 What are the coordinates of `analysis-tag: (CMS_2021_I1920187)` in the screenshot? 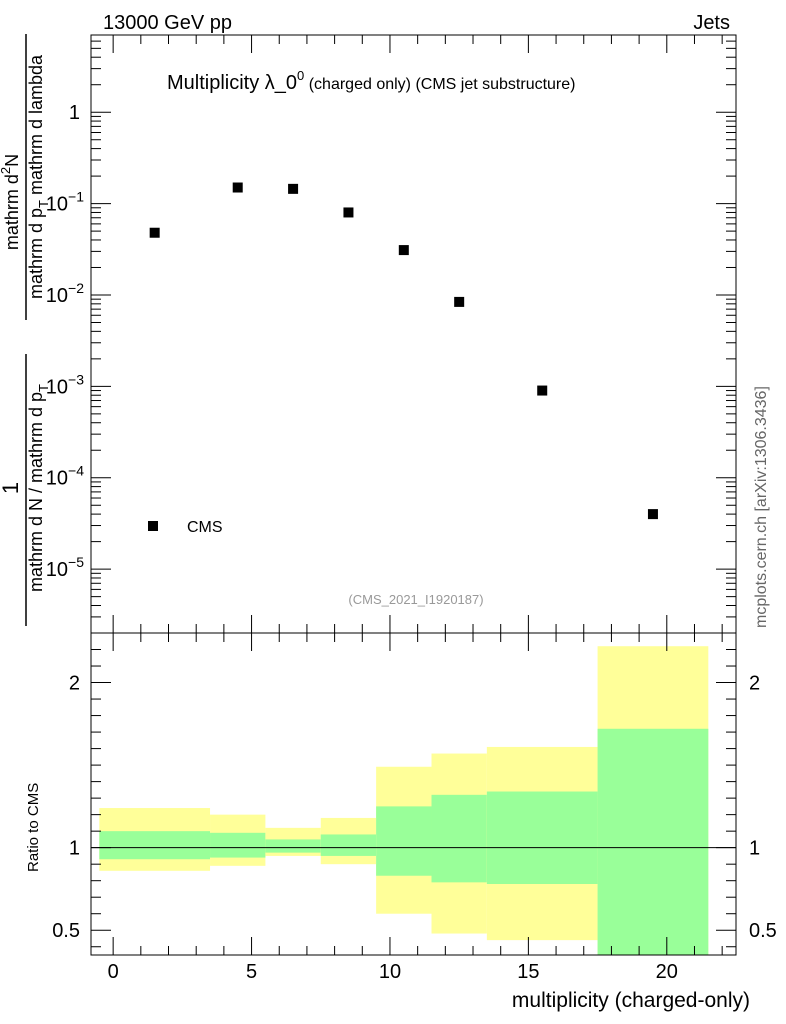 It's located at (415, 599).